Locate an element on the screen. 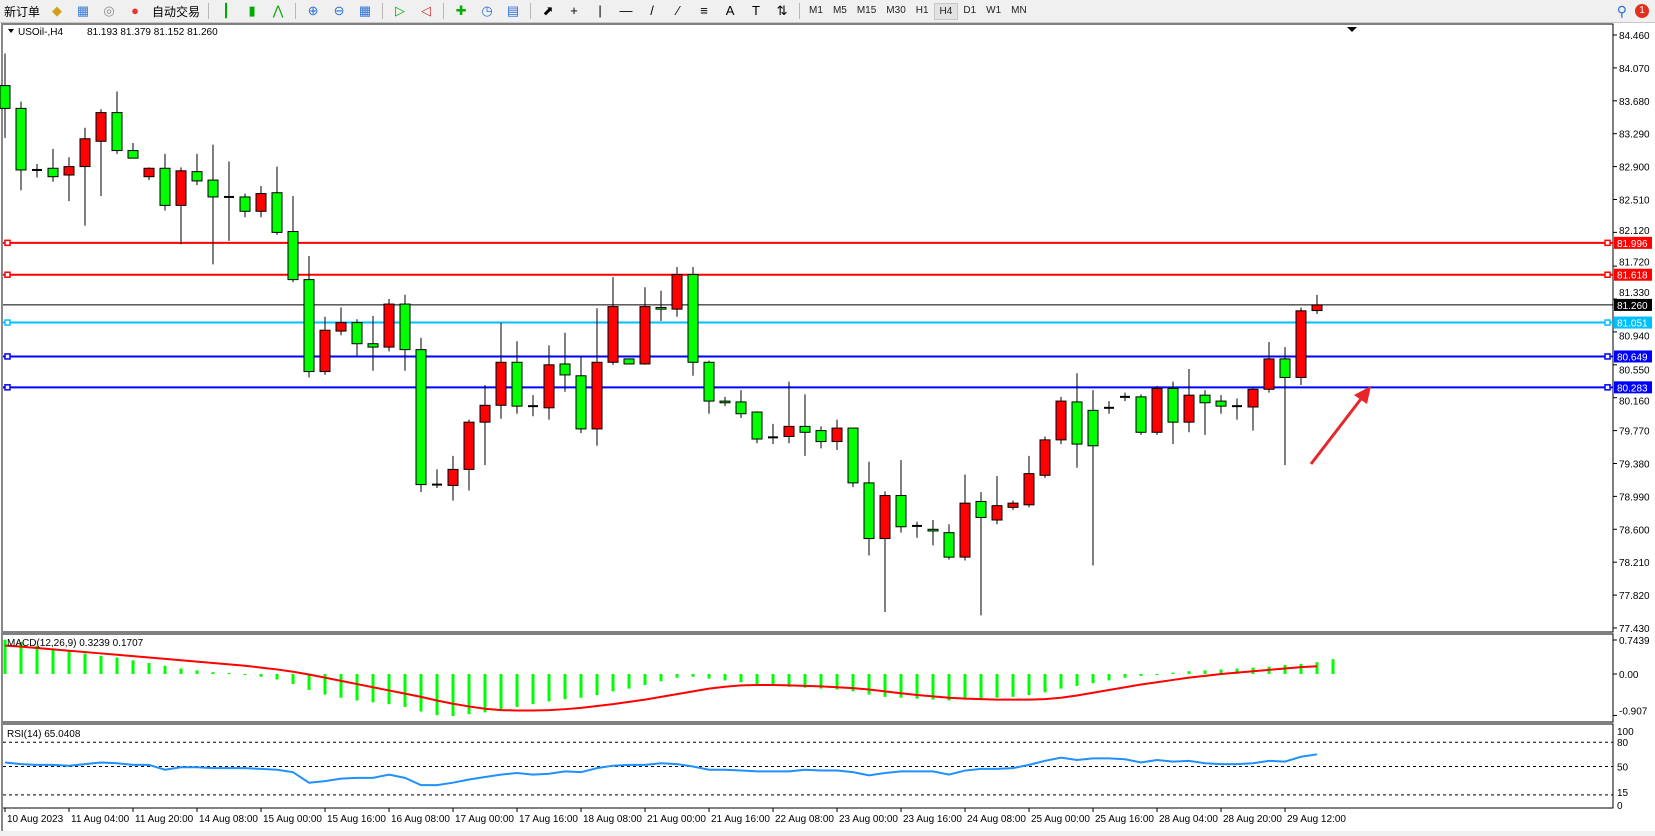 The height and width of the screenshot is (836, 1655). time-tick-label: 14 Aug 08:00 is located at coordinates (228, 819).